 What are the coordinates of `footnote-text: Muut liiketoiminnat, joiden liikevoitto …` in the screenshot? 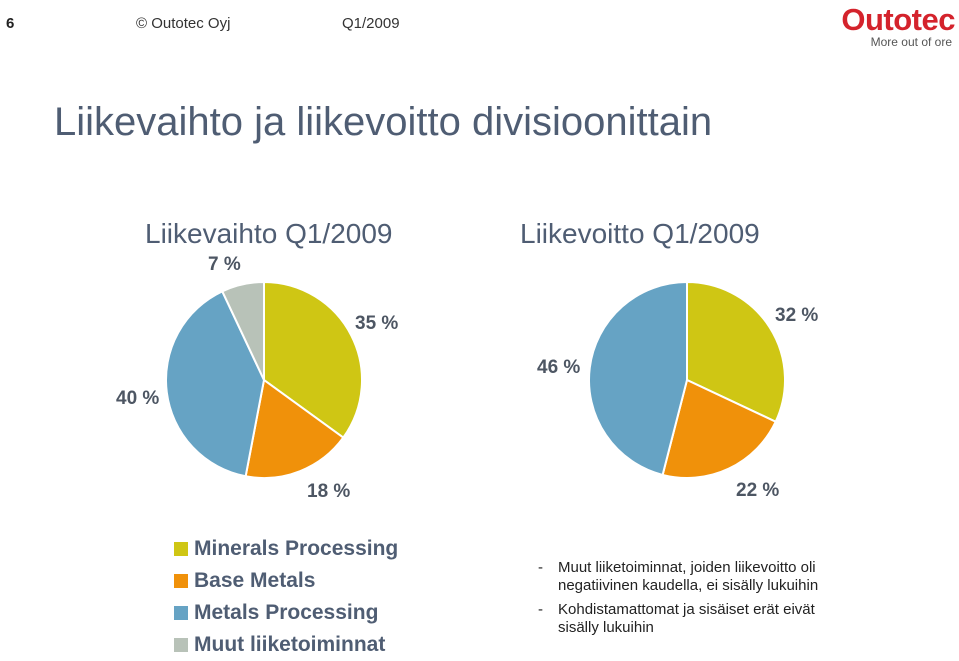 It's located at (688, 576).